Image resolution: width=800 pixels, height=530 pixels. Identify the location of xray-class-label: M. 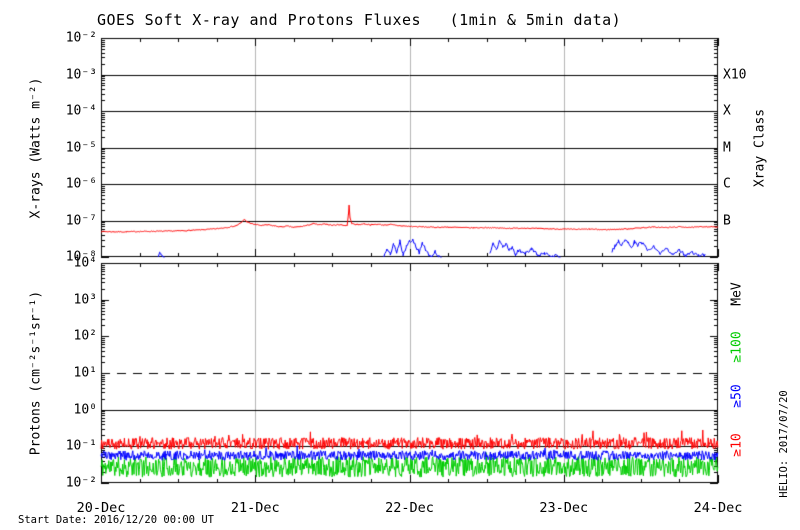
(727, 147).